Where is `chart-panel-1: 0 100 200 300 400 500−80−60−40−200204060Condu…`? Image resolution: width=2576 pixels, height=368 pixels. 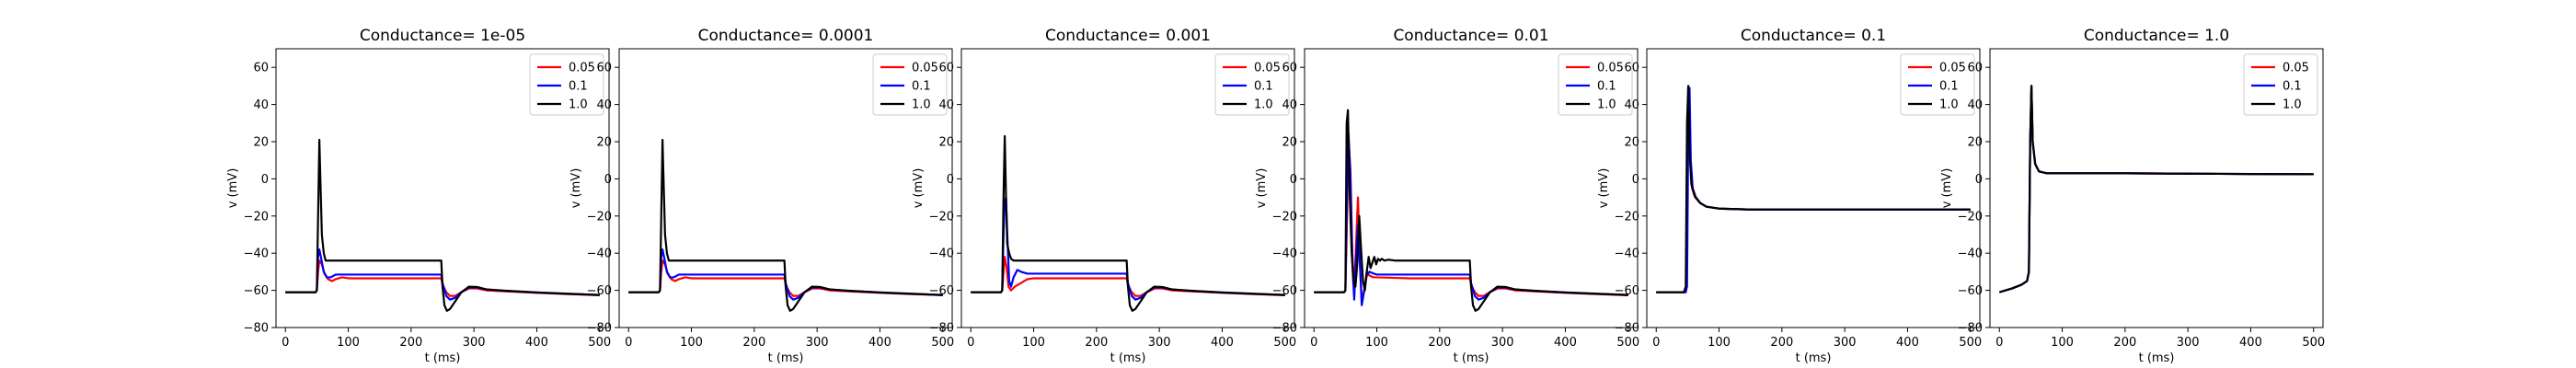
chart-panel-1: 0 100 200 300 400 500−80−60−40−200204060Condu… is located at coordinates (761, 196).